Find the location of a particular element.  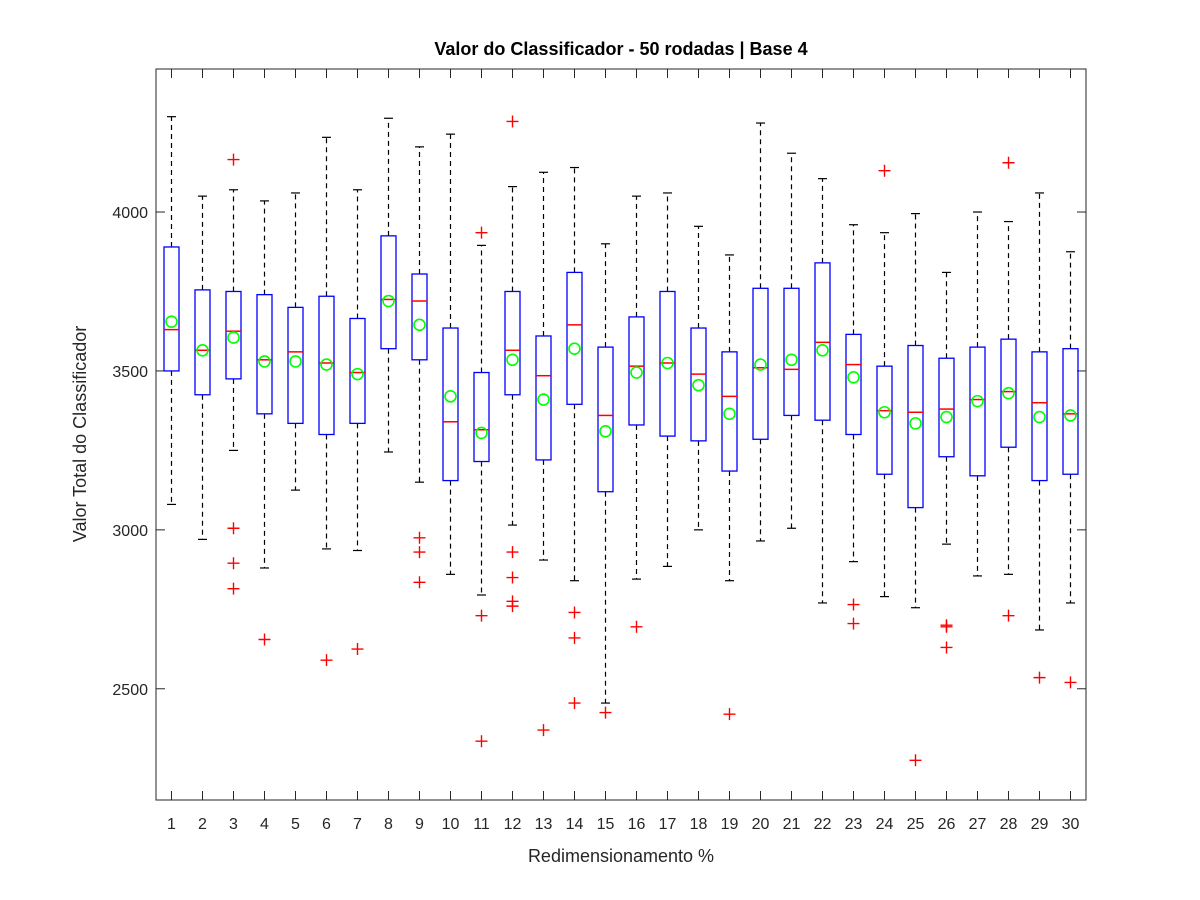

x-tick-label: 3 is located at coordinates (233, 824).